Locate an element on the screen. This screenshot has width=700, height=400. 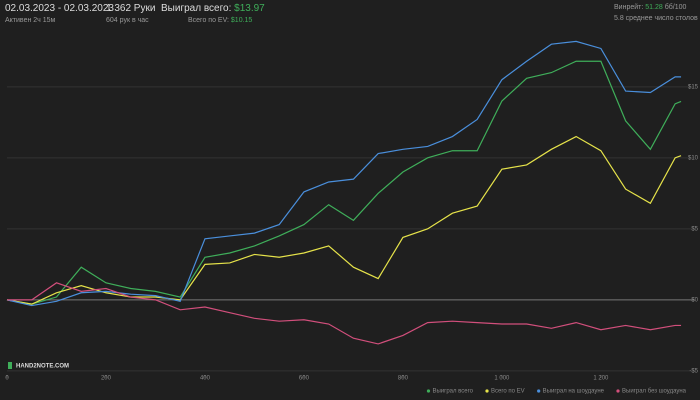
label: Выиграл всего: is located at coordinates (196, 8).